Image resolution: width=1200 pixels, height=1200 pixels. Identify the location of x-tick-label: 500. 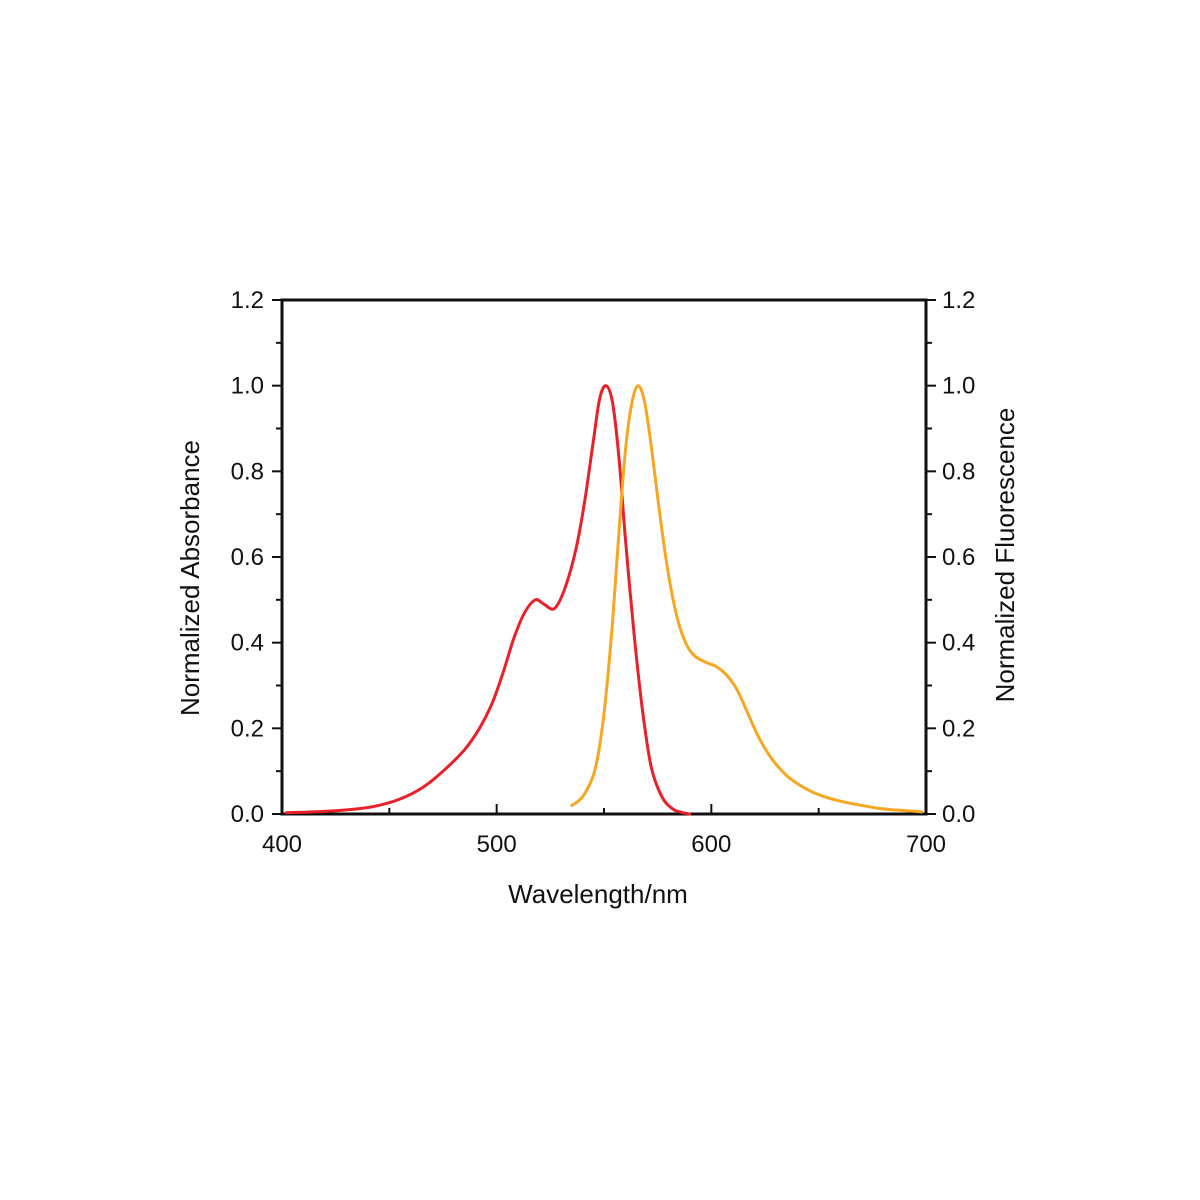
(497, 844).